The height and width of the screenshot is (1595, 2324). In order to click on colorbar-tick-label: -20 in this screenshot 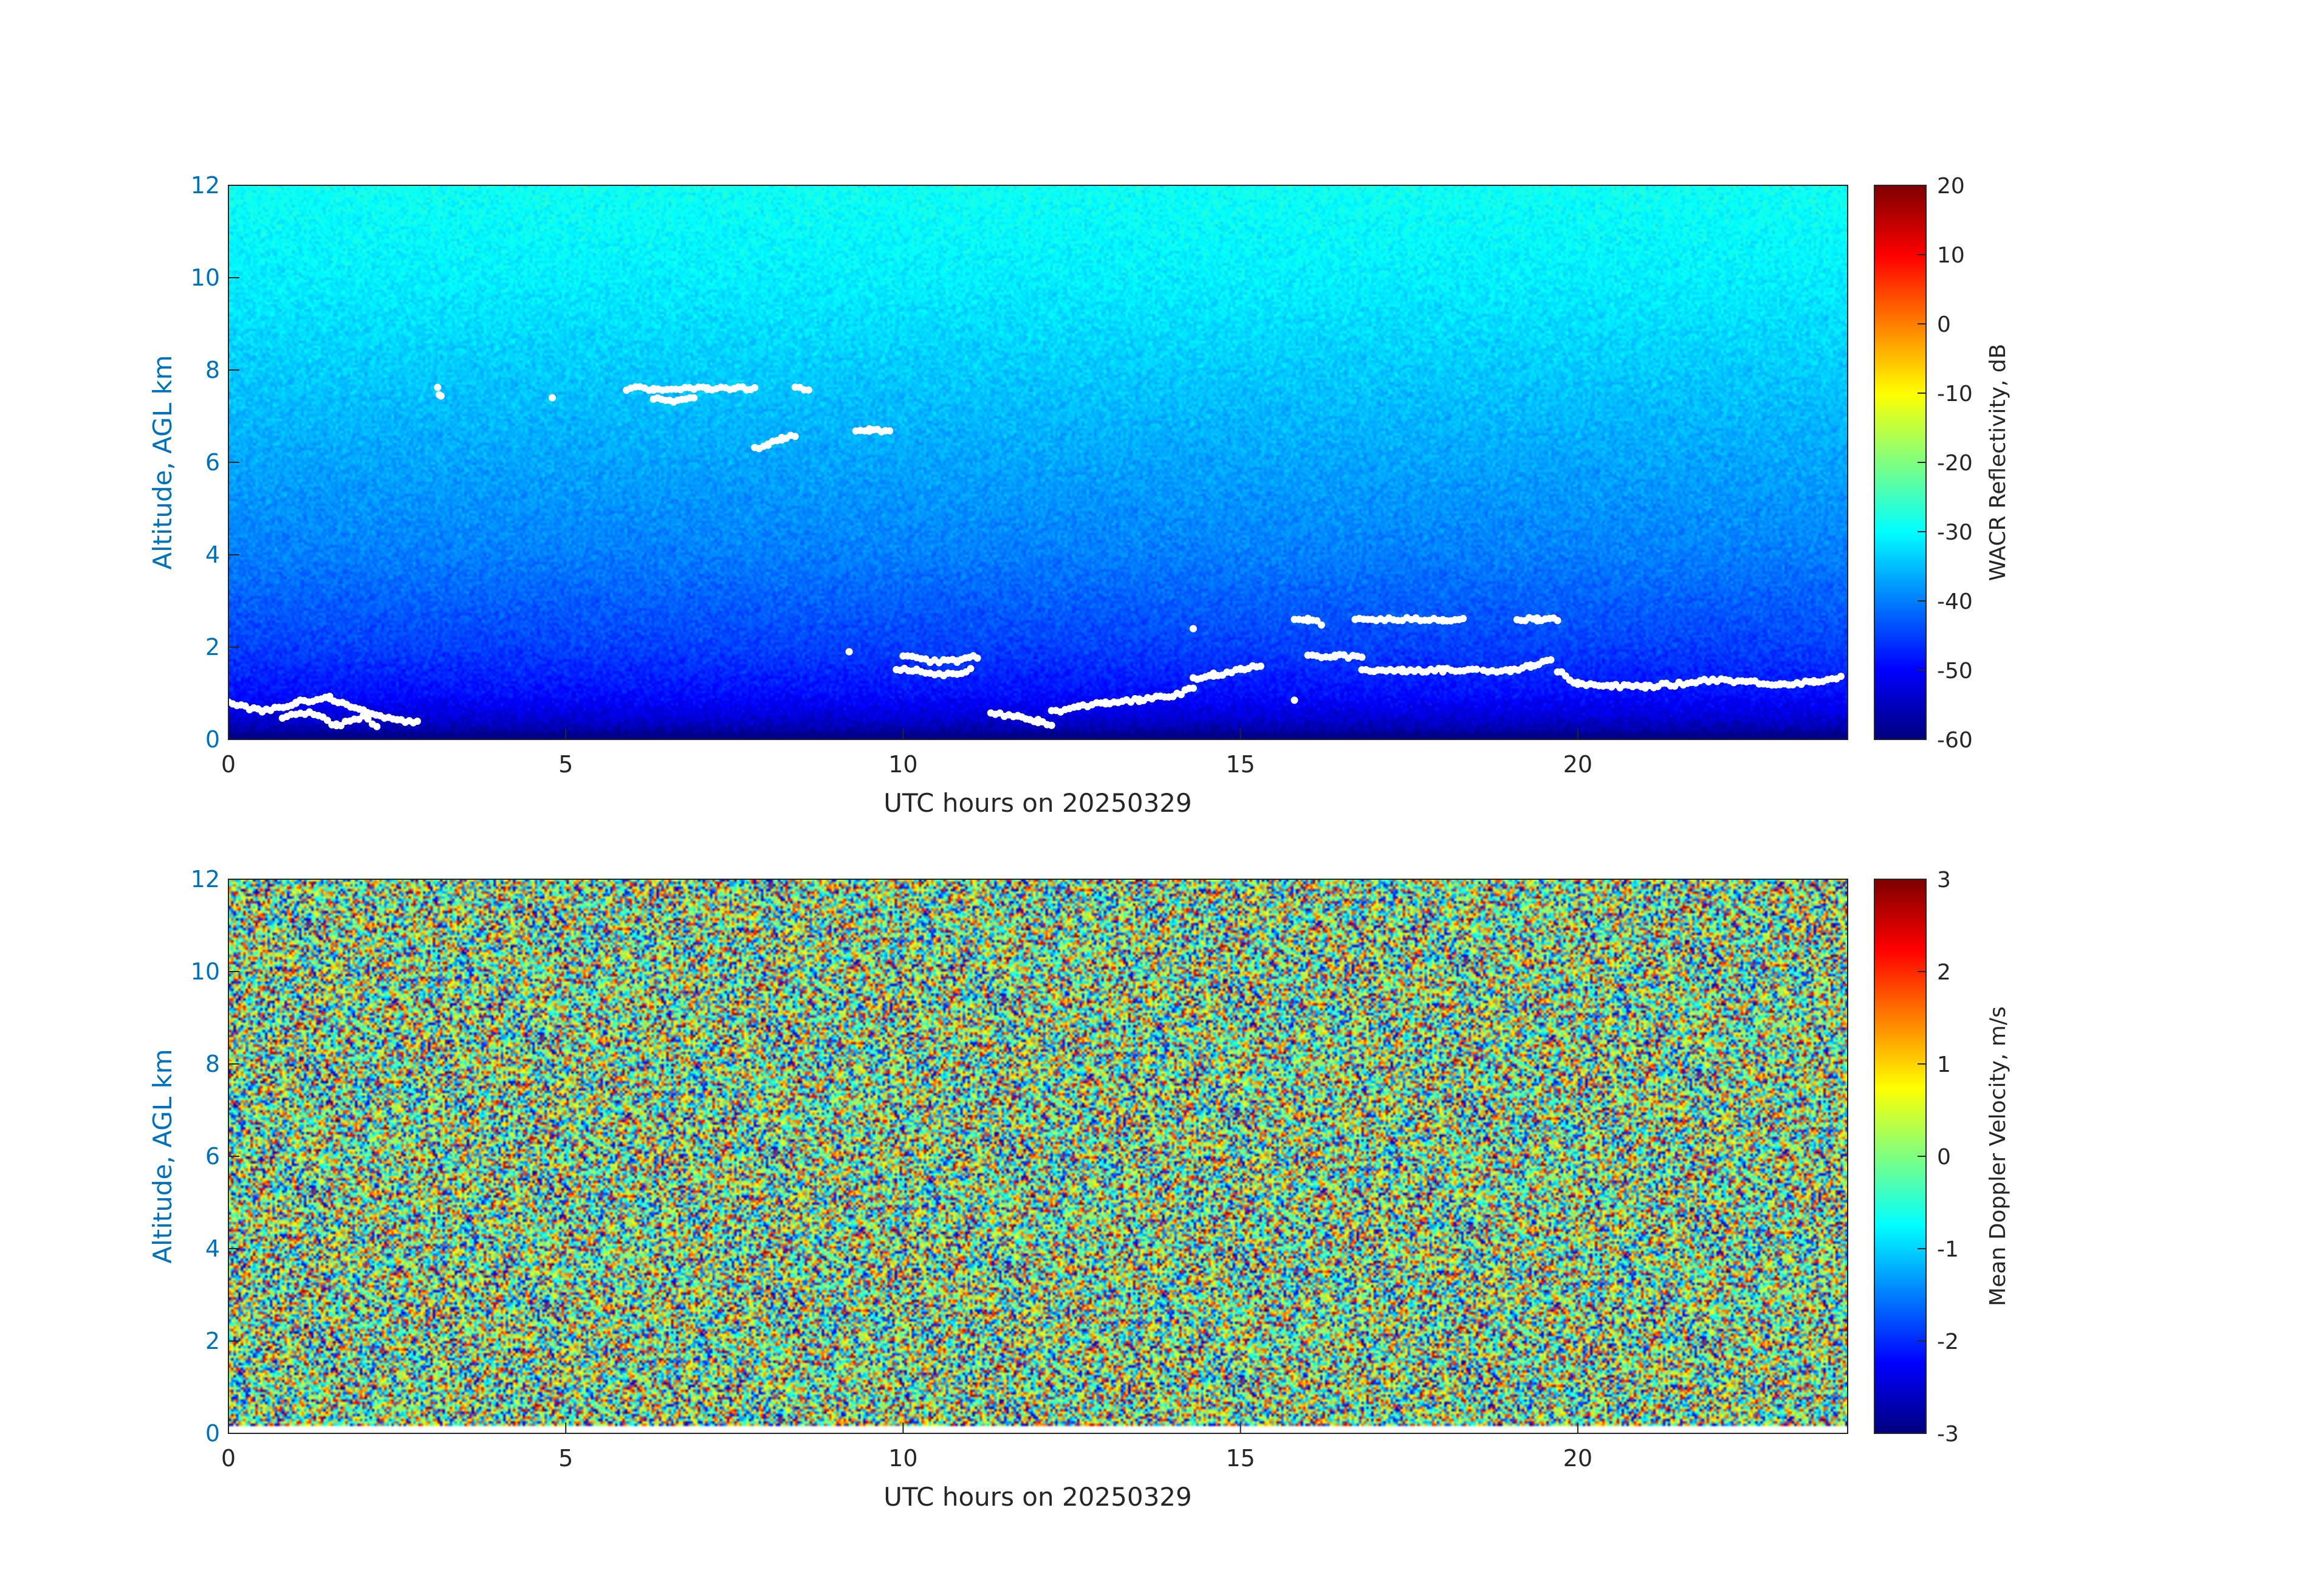, I will do `click(1955, 463)`.